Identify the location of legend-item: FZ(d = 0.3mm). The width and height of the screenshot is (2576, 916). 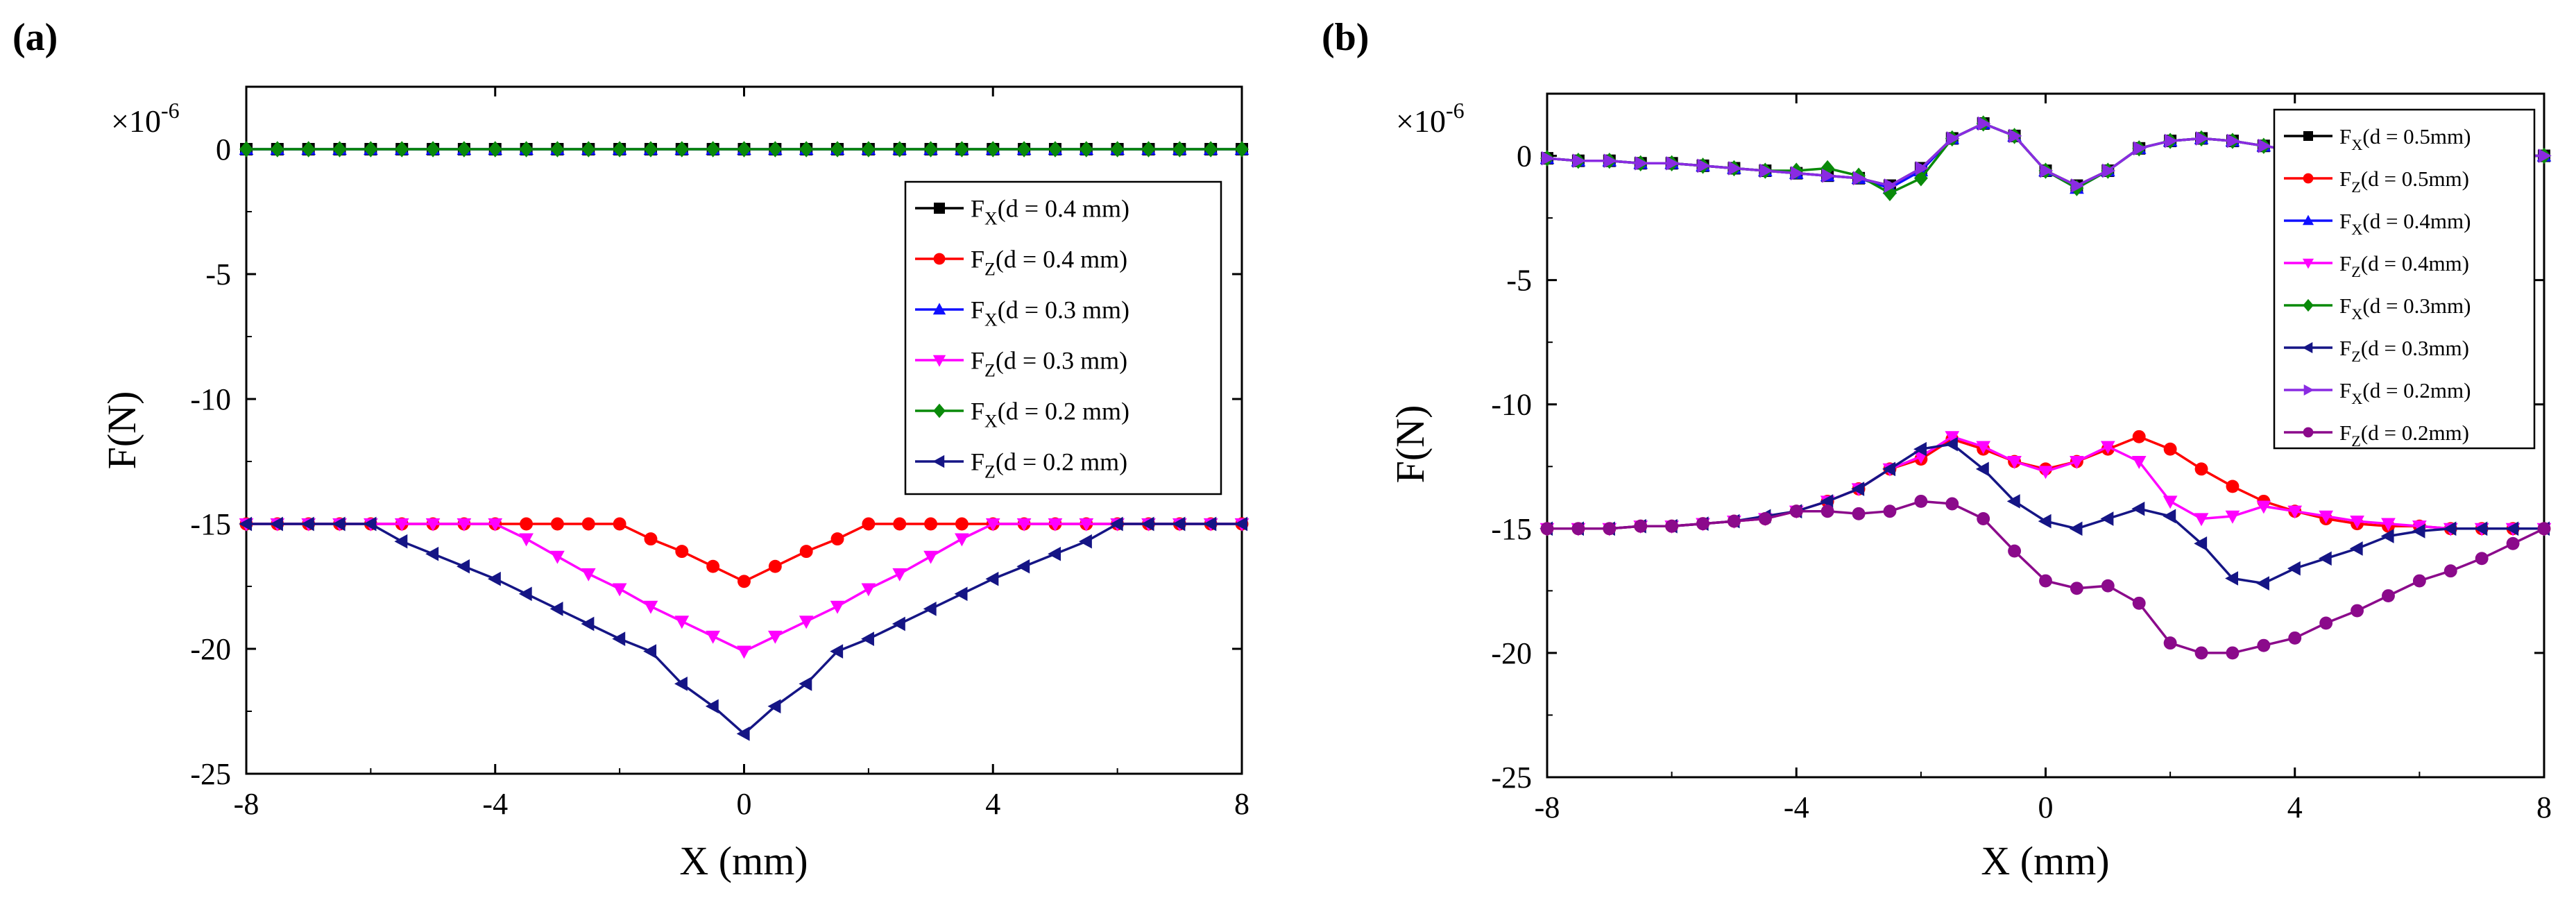
(2376, 351).